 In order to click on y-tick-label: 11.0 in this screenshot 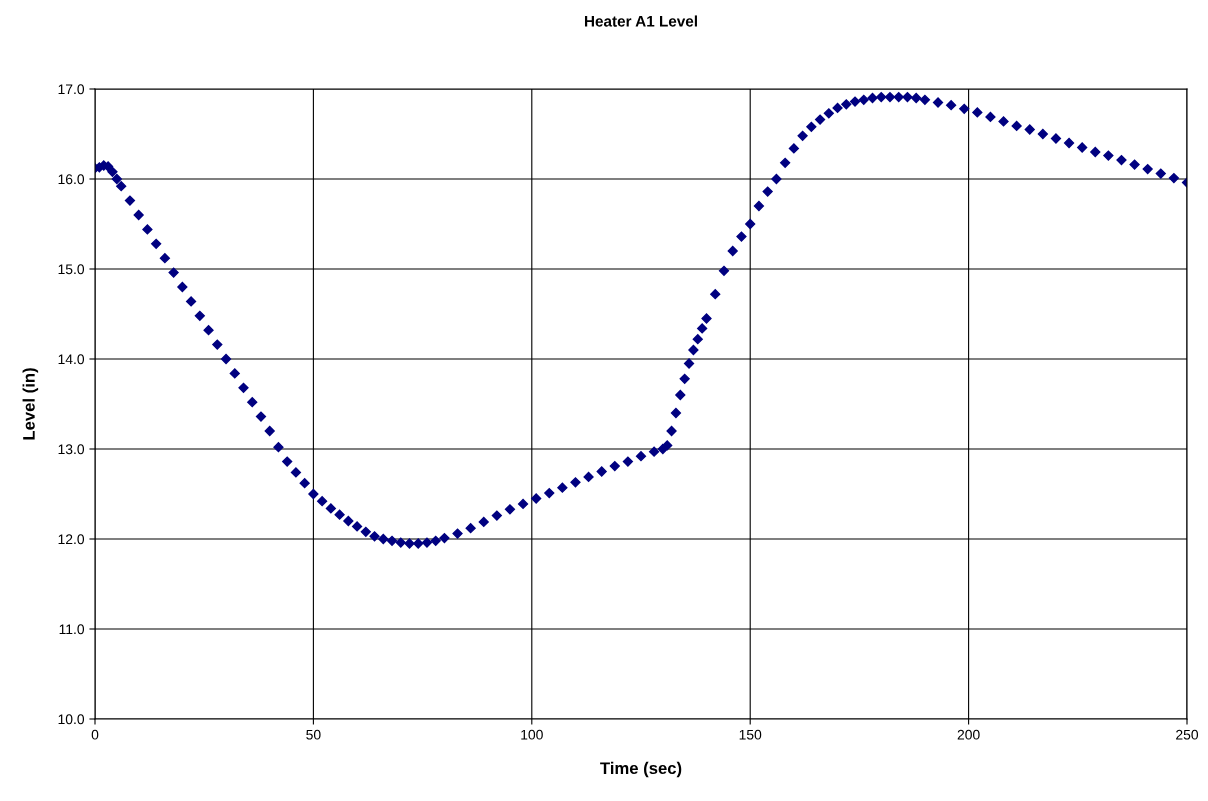, I will do `click(72, 629)`.